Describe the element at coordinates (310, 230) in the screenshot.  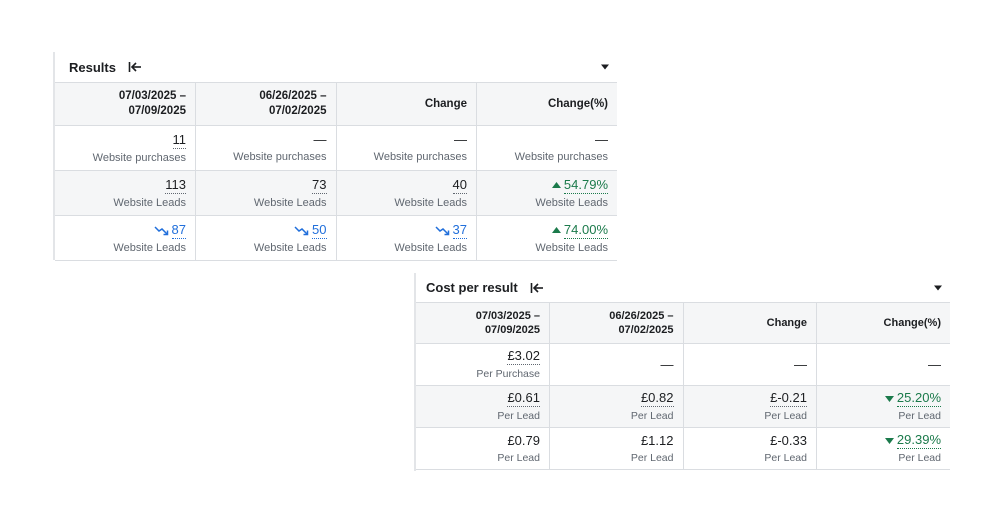
I see `metric-value: 50` at that location.